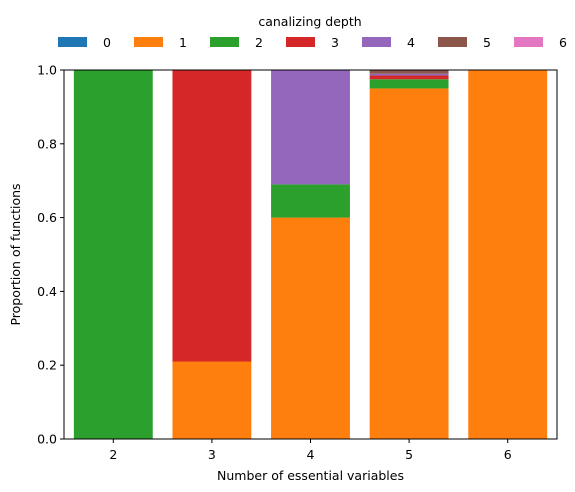 This screenshot has width=575, height=492. Describe the element at coordinates (113, 454) in the screenshot. I see `x-tick-label: 2` at that location.